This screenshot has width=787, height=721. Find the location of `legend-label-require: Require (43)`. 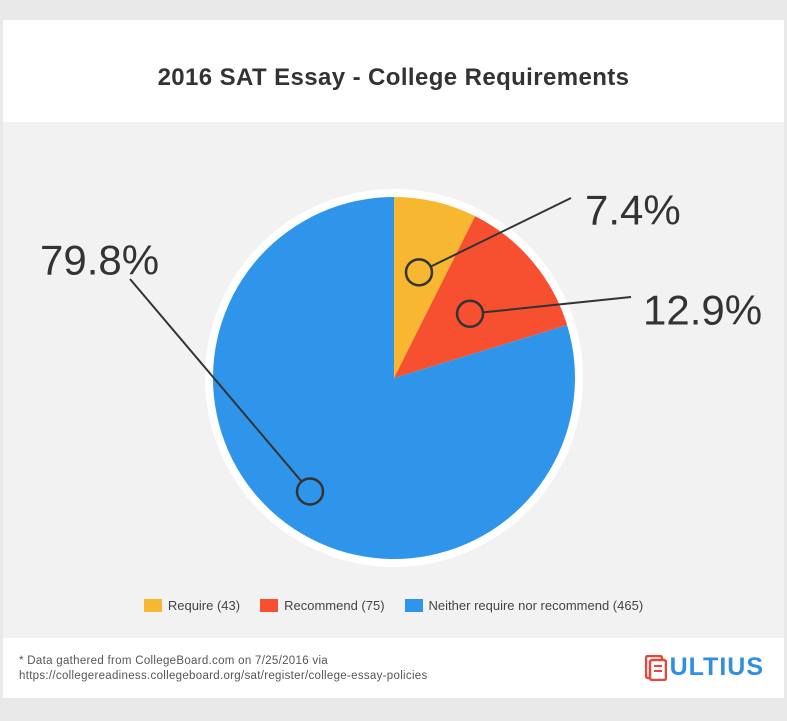

legend-label-require: Require (43) is located at coordinates (204, 605).